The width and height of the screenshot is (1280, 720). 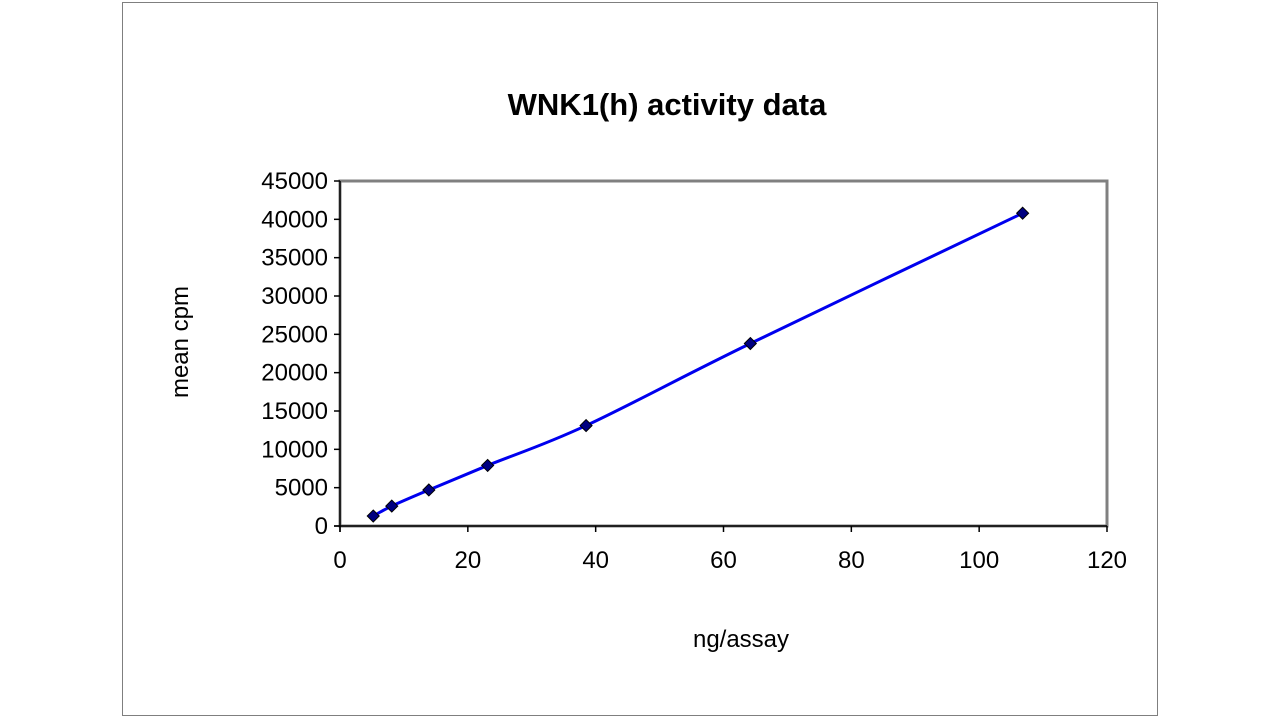 I want to click on y-tick-label: 15000, so click(x=294, y=411).